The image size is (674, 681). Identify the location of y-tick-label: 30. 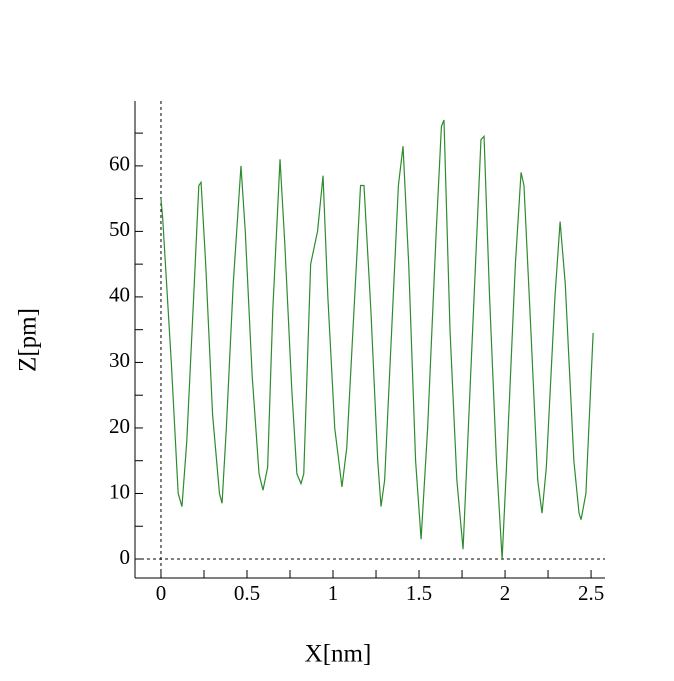
(119, 360).